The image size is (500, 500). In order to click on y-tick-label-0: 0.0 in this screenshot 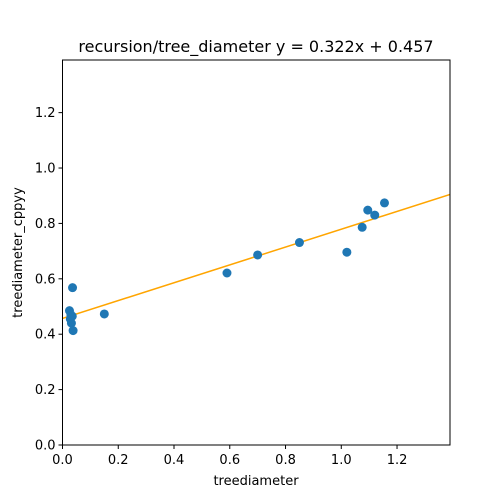, I will do `click(45, 446)`.